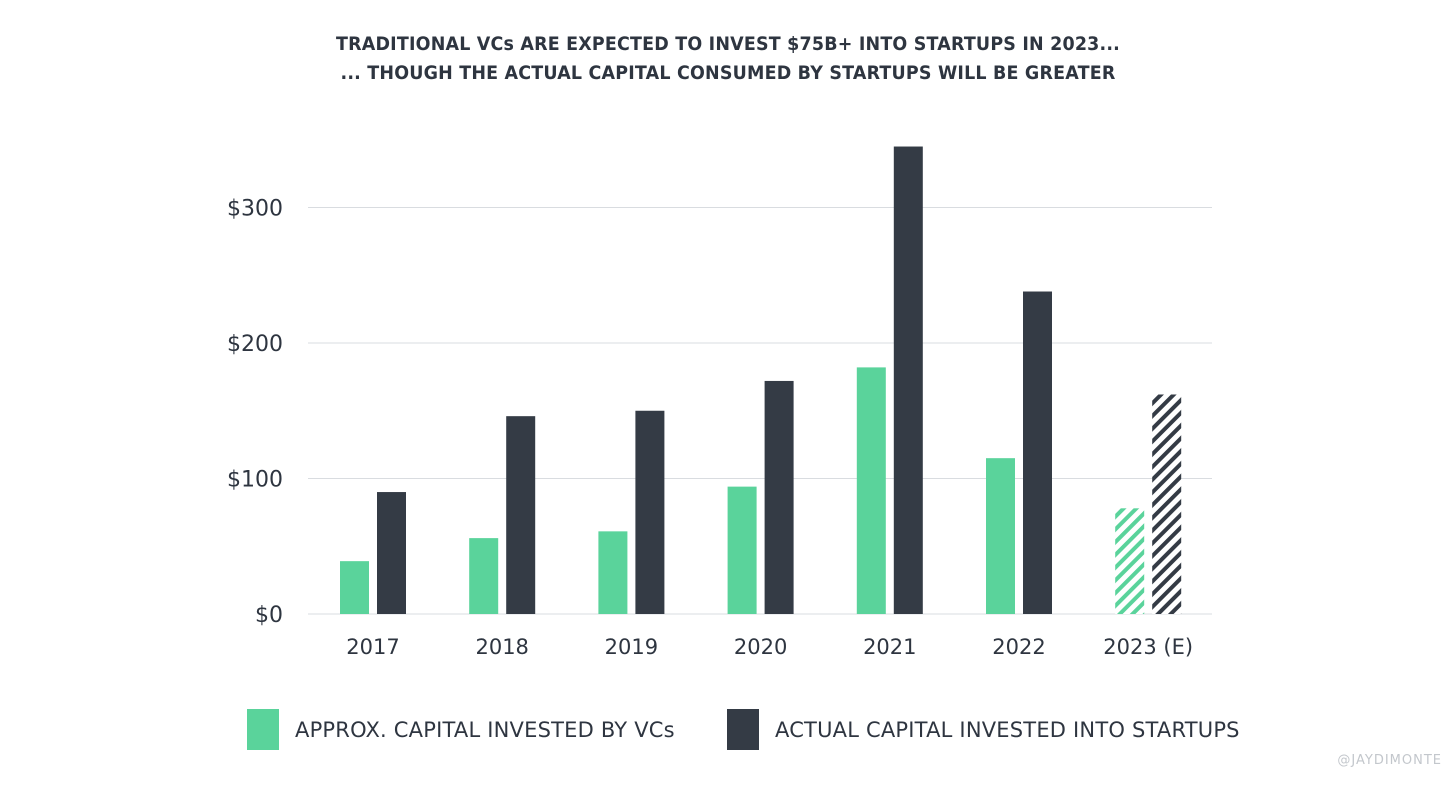 The width and height of the screenshot is (1456, 791). I want to click on x-tick-label: 2021, so click(889, 647).